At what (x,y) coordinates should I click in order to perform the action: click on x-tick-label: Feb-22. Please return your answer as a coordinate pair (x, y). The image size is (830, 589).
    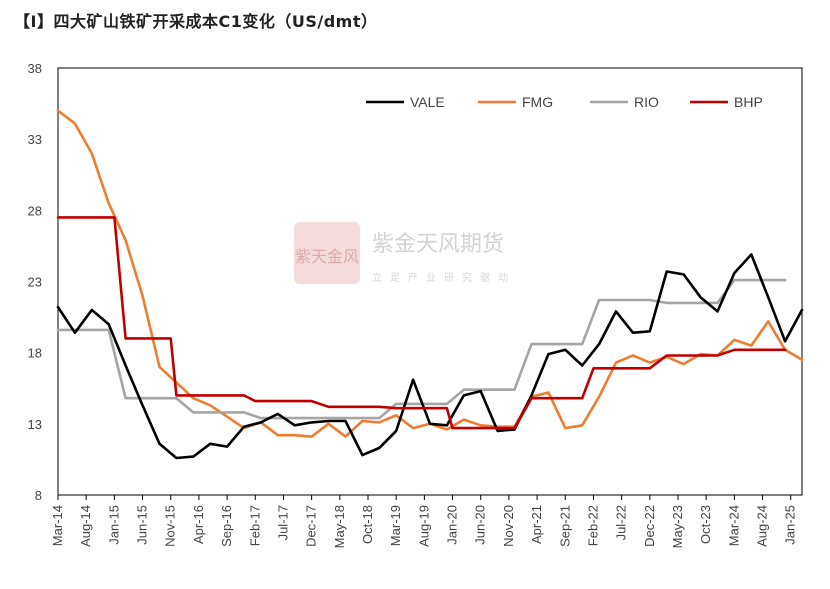
    Looking at the image, I should click on (592, 525).